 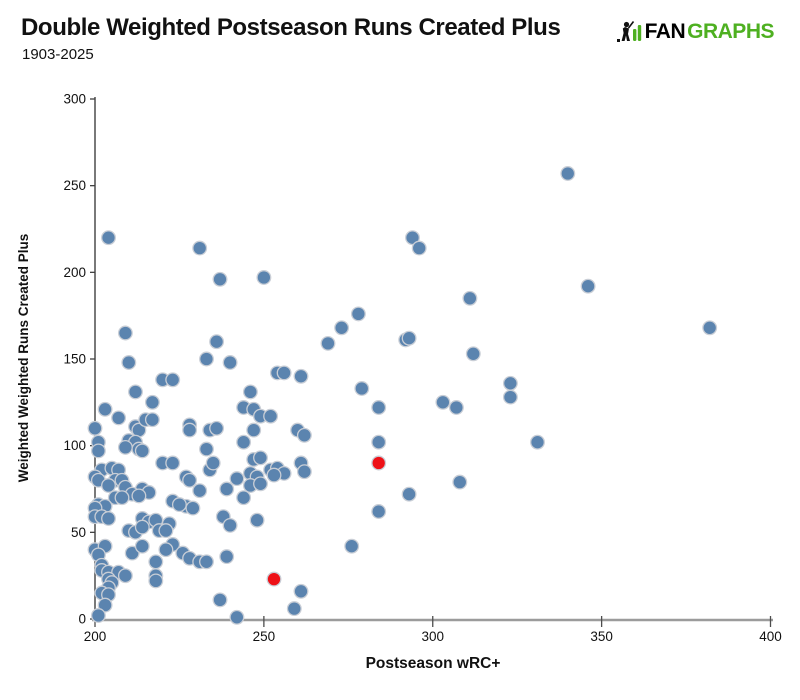 I want to click on logo-text-graphs: GRAPHS, so click(x=730, y=31).